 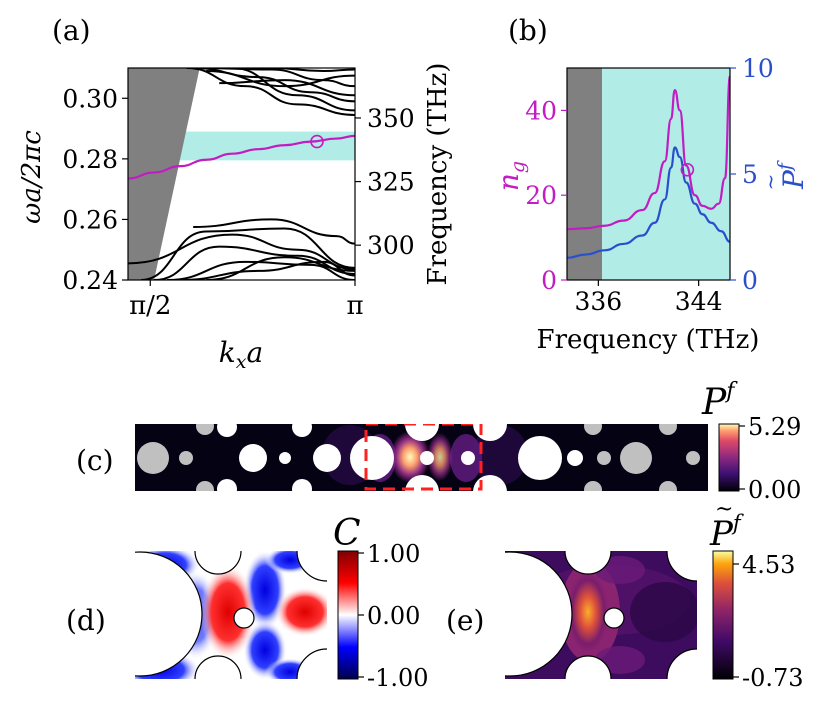 I want to click on panel-d: (d) 1.00 0.00 -1.00 C, so click(x=247, y=602).